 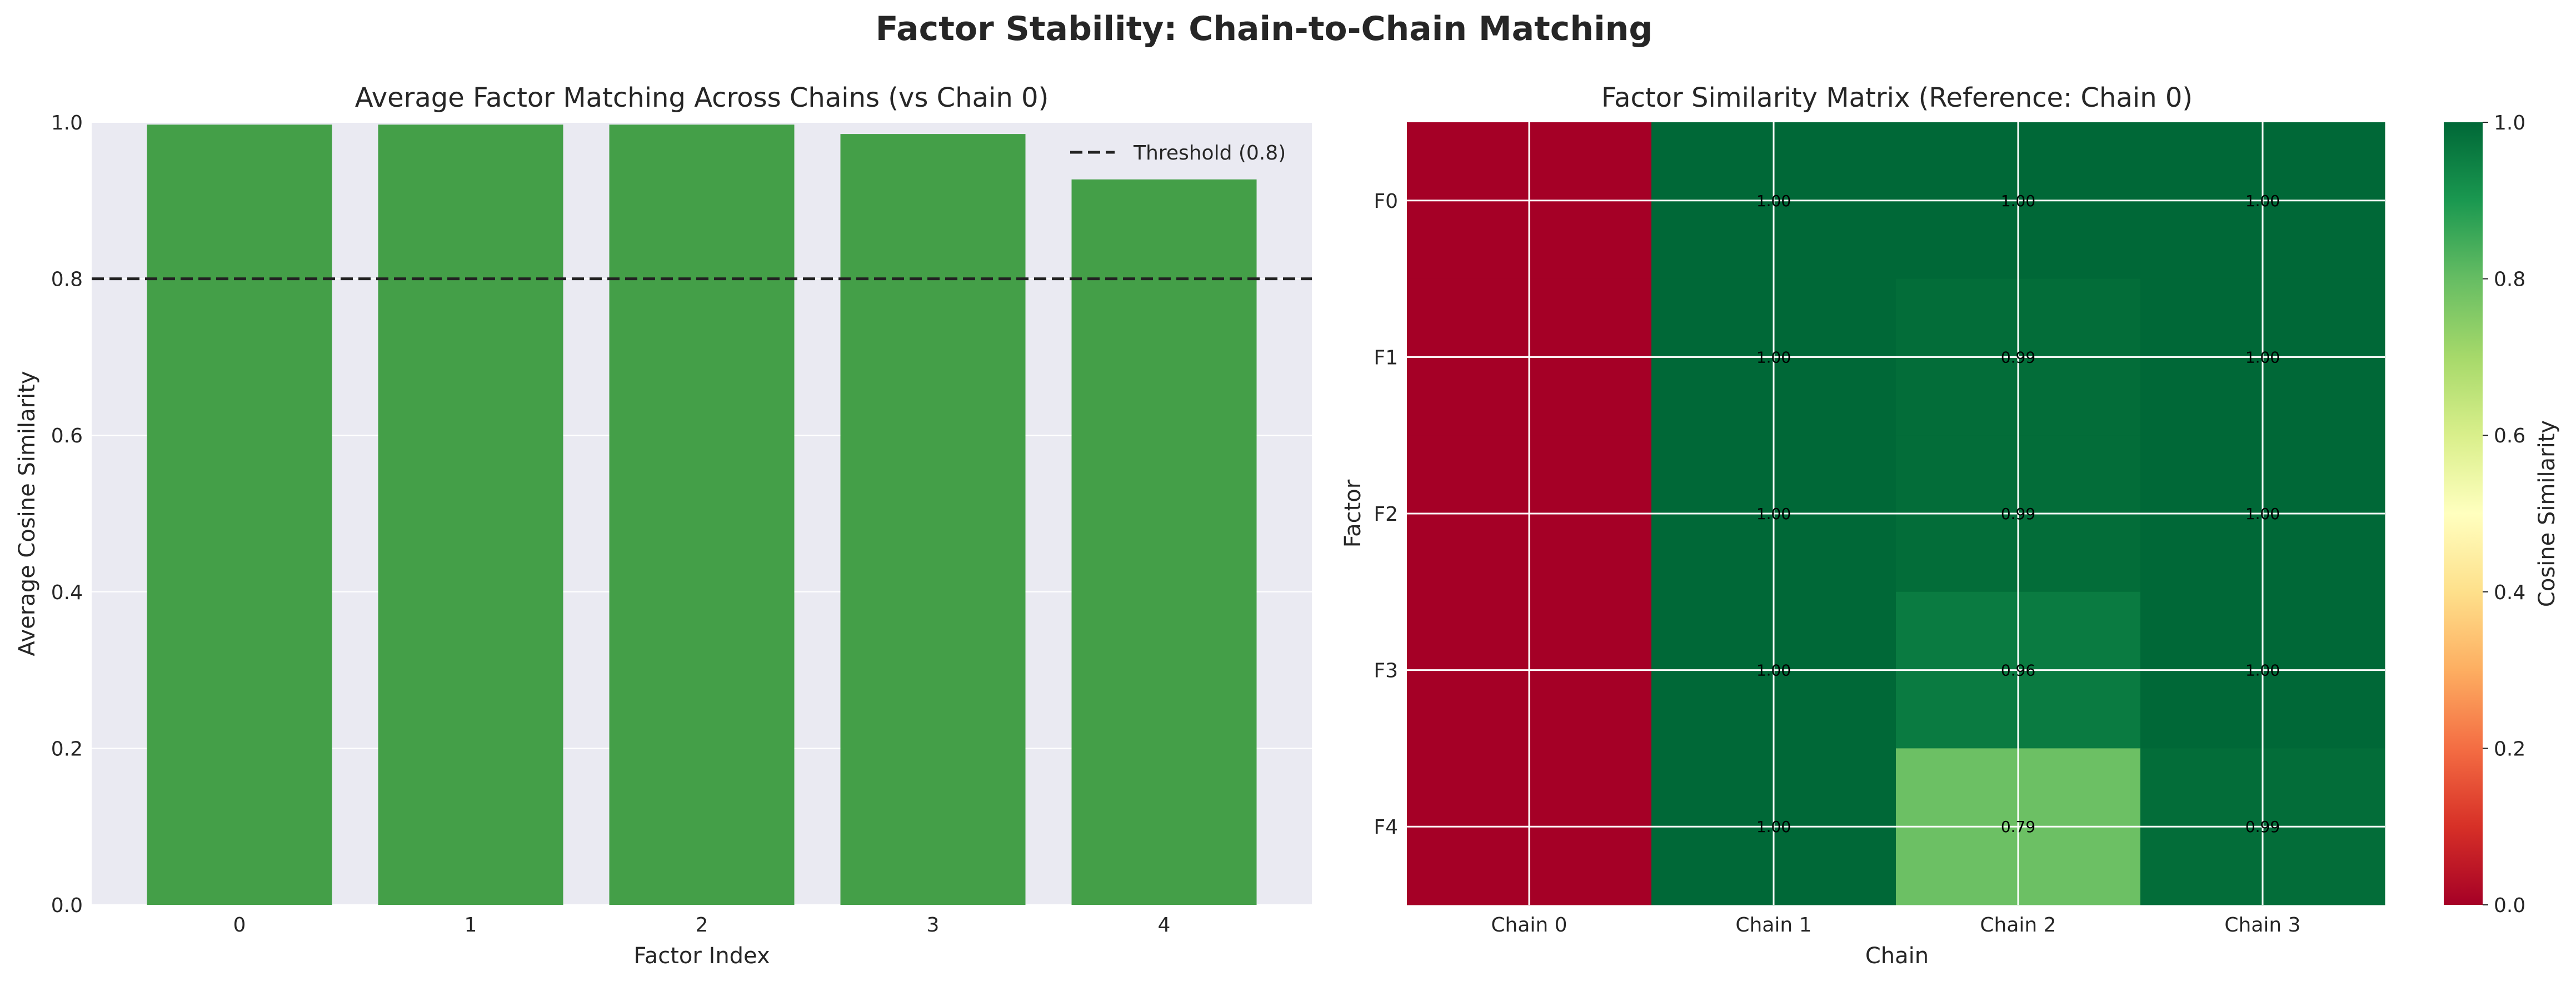 I want to click on bar-y-ticks: 0.0 0.2 0.4 0.6 0.8 1.0, so click(x=67, y=514).